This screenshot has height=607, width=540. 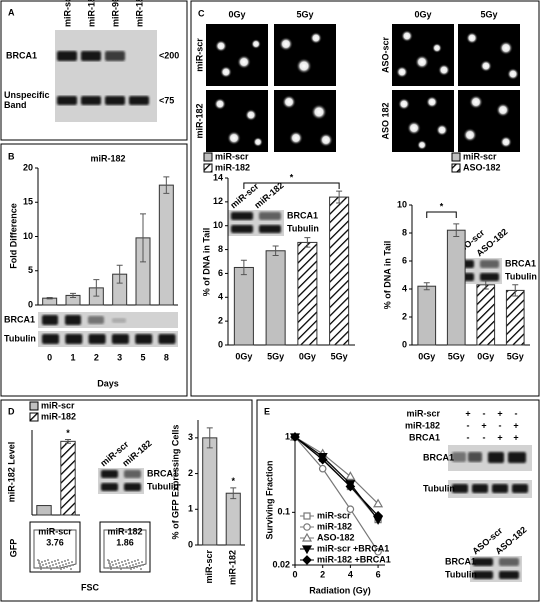 What do you see at coordinates (201, 13) in the screenshot?
I see `panel-letter: C` at bounding box center [201, 13].